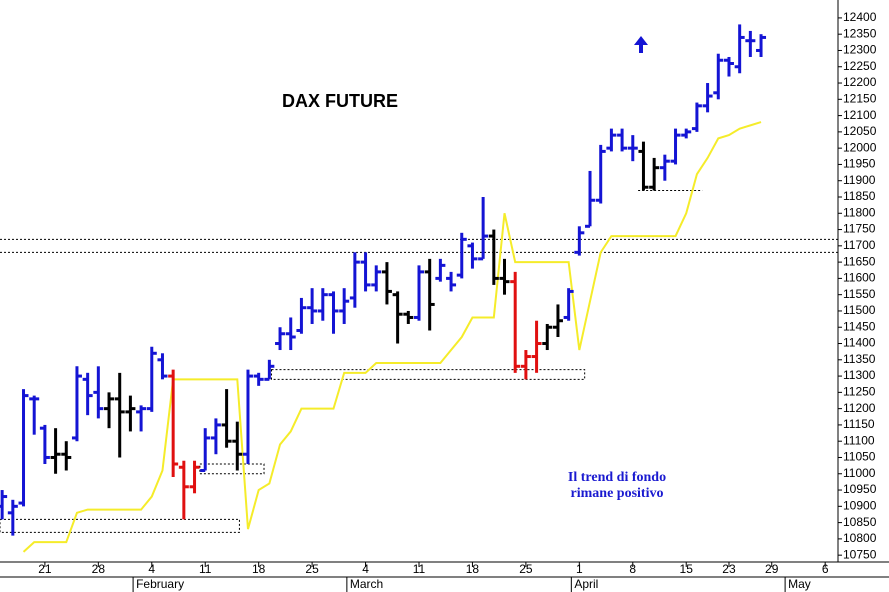 This screenshot has height=592, width=889. I want to click on y-tick-label: 10950, so click(860, 489).